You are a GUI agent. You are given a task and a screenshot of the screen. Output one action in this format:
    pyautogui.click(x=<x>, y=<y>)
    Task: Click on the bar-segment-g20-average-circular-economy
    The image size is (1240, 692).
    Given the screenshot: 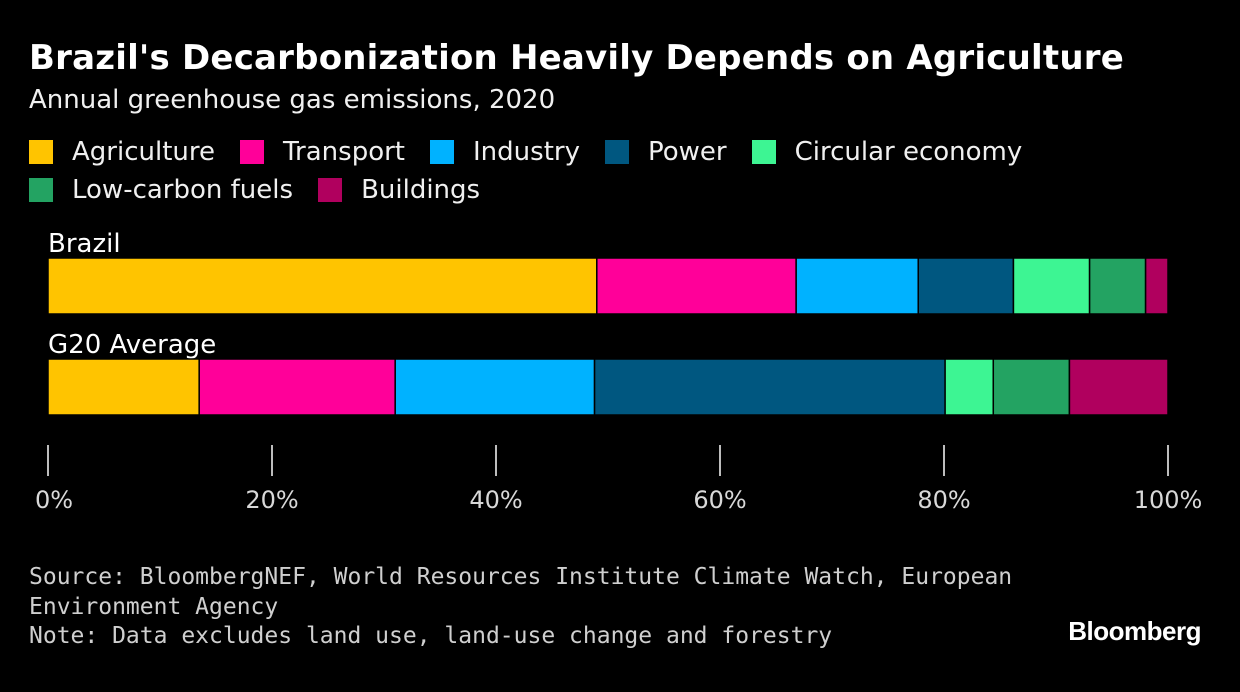 What is the action you would take?
    pyautogui.click(x=969, y=387)
    